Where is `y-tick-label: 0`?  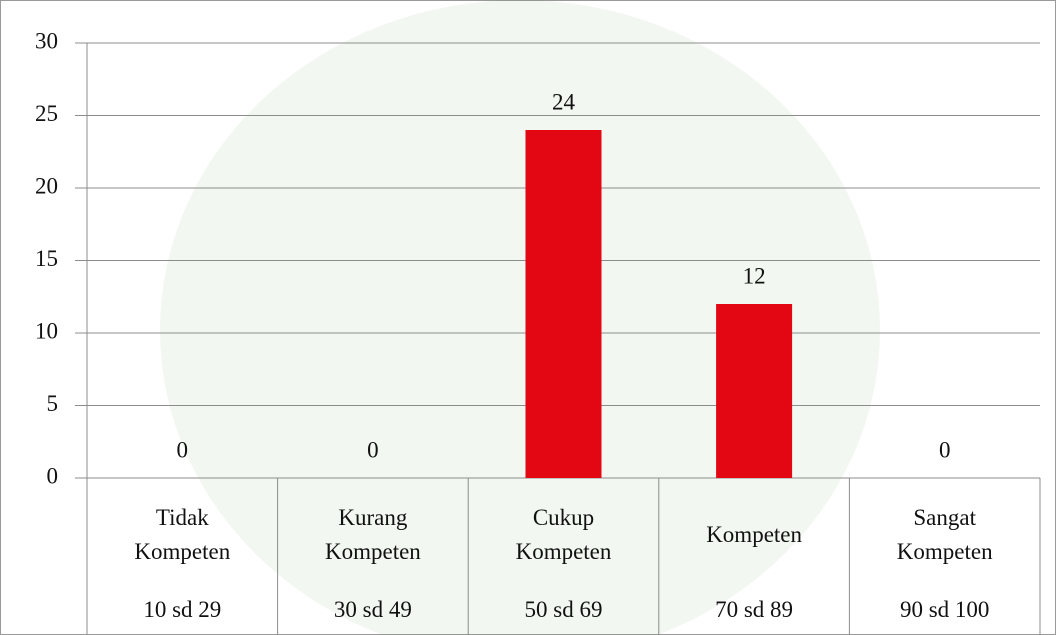
y-tick-label: 0 is located at coordinates (53, 475).